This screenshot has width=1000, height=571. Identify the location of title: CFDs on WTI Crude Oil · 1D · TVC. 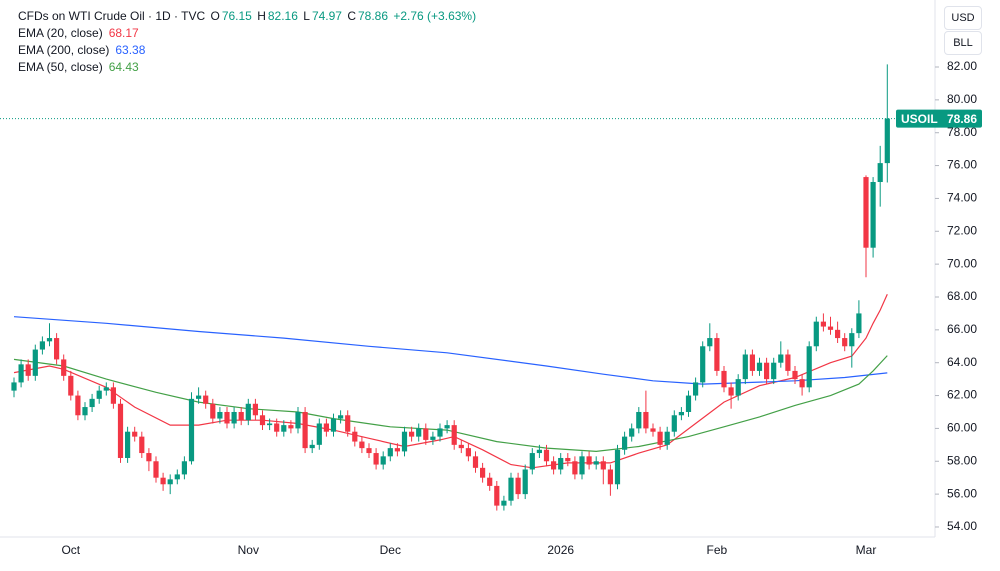
(112, 16).